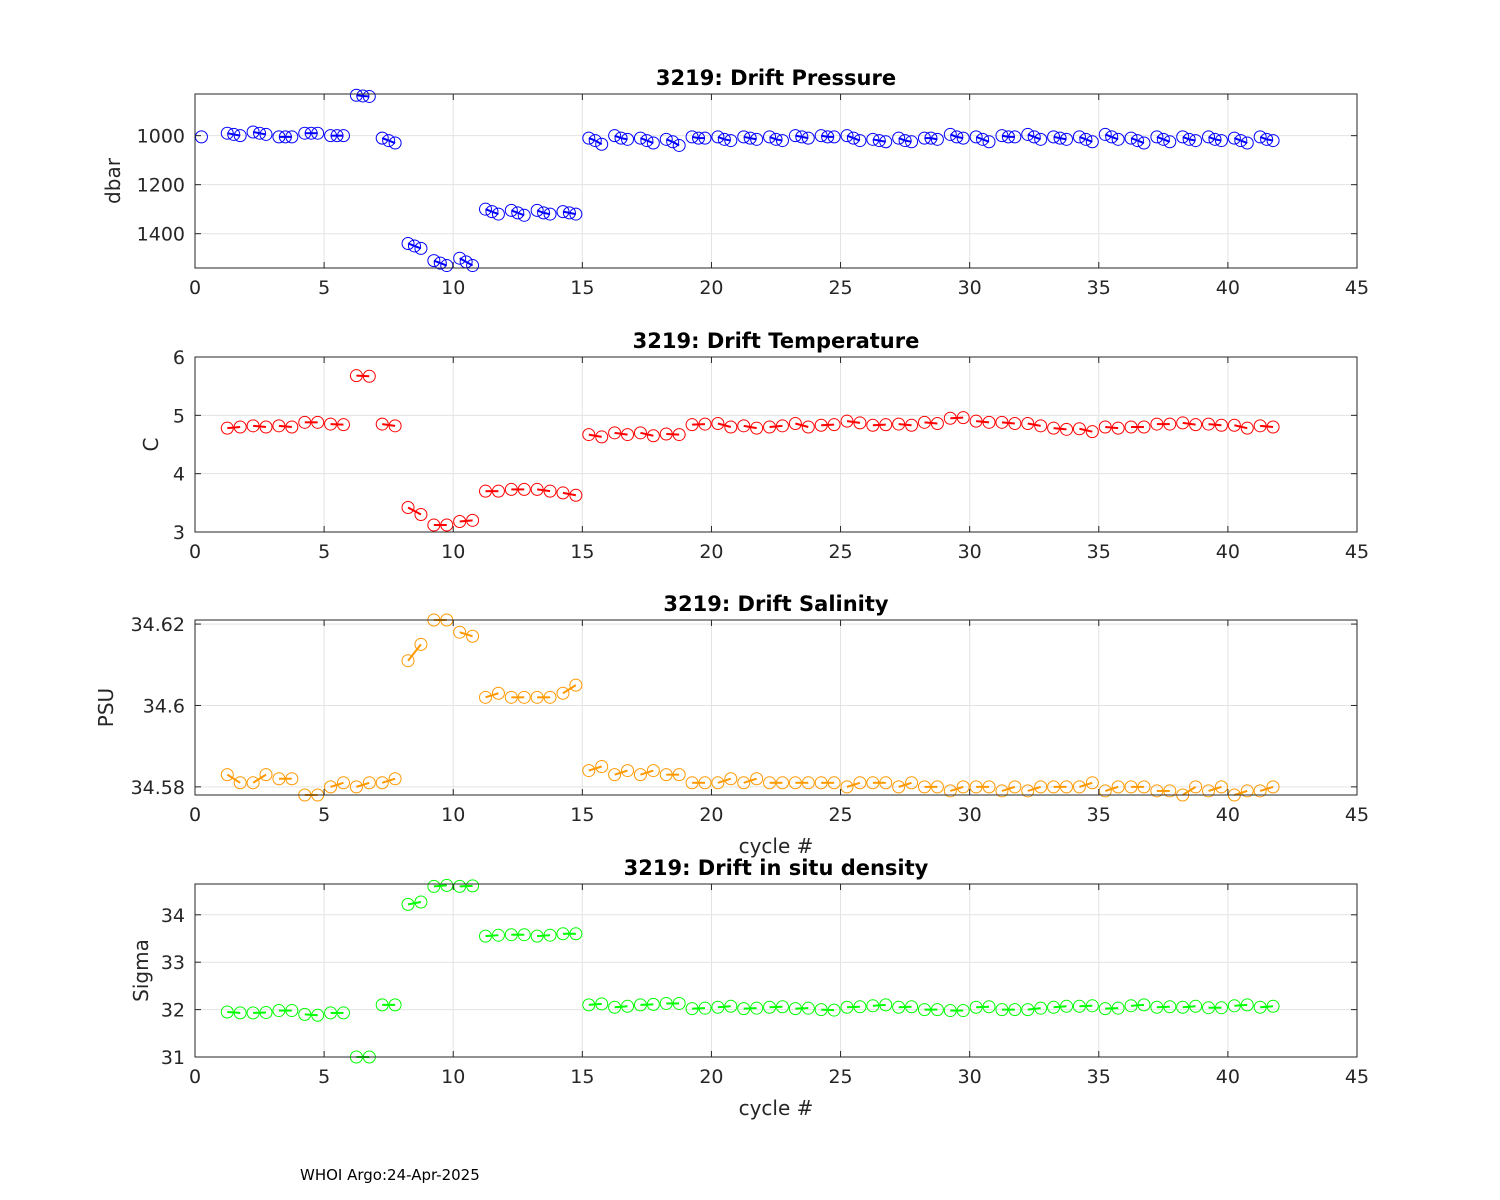  I want to click on x-tick-label: 5, so click(324, 288).